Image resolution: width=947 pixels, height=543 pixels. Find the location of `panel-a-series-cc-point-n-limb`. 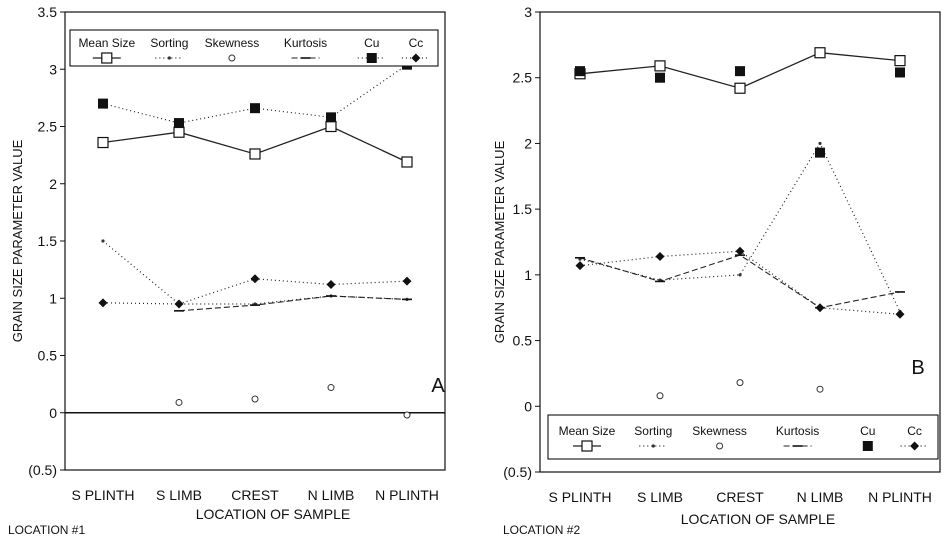

panel-a-series-cc-point-n-limb is located at coordinates (331, 285).